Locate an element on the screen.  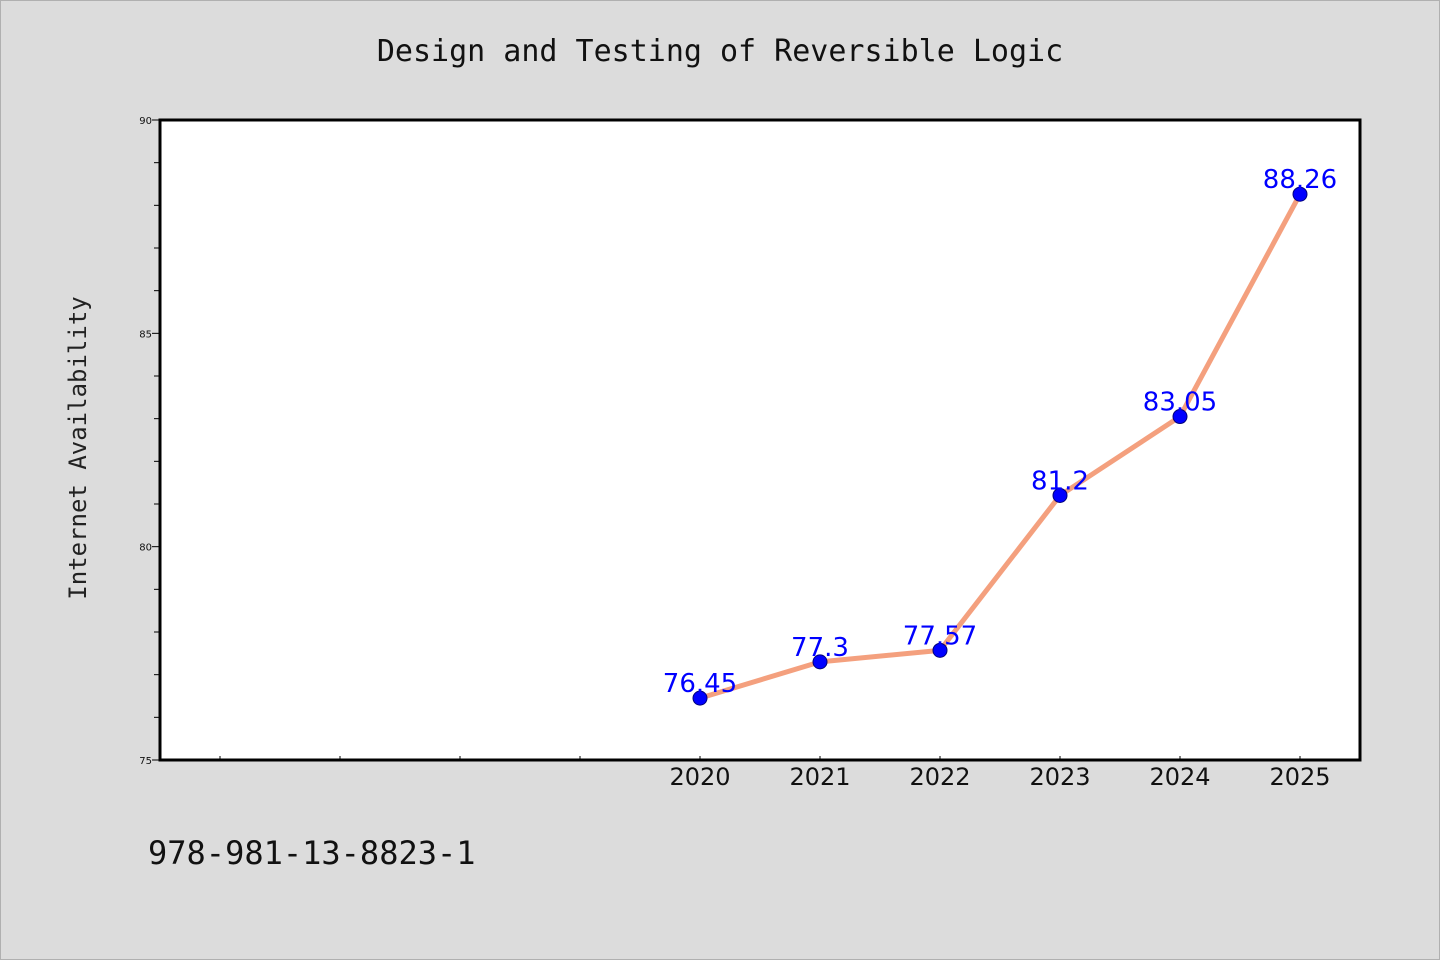
data-label: 81.2 is located at coordinates (1060, 481).